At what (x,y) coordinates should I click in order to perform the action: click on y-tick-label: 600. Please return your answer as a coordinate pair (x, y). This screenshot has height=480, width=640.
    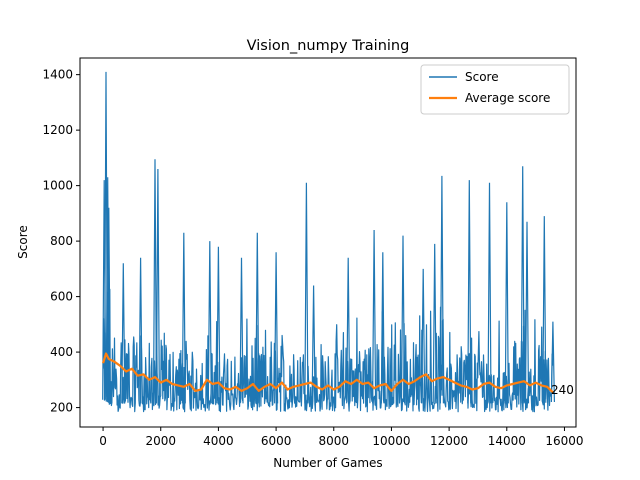
    Looking at the image, I should click on (61, 297).